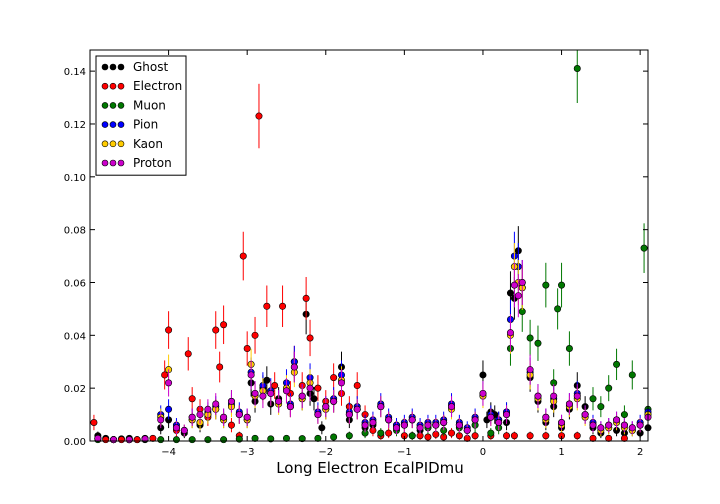 The image size is (720, 504). I want to click on x-tick-label: −2, so click(325, 452).